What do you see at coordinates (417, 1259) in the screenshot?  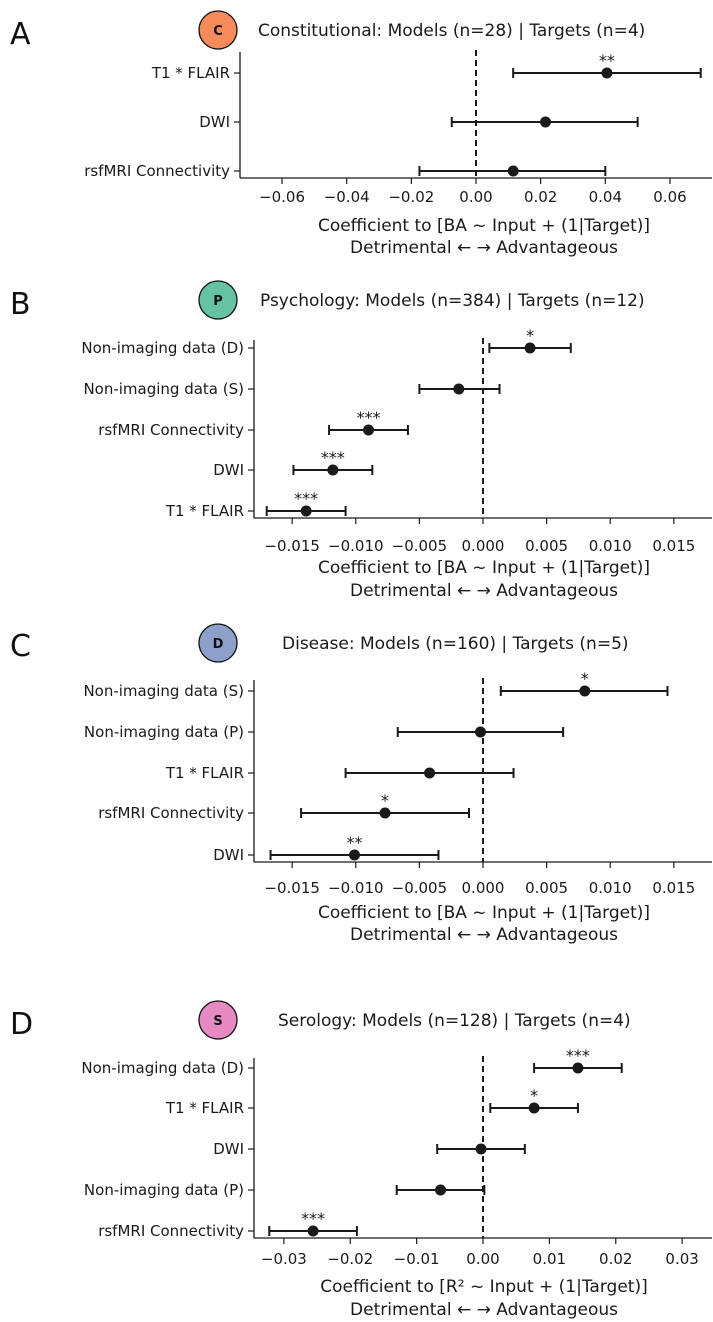 I see `x-tick-label: −0.01` at bounding box center [417, 1259].